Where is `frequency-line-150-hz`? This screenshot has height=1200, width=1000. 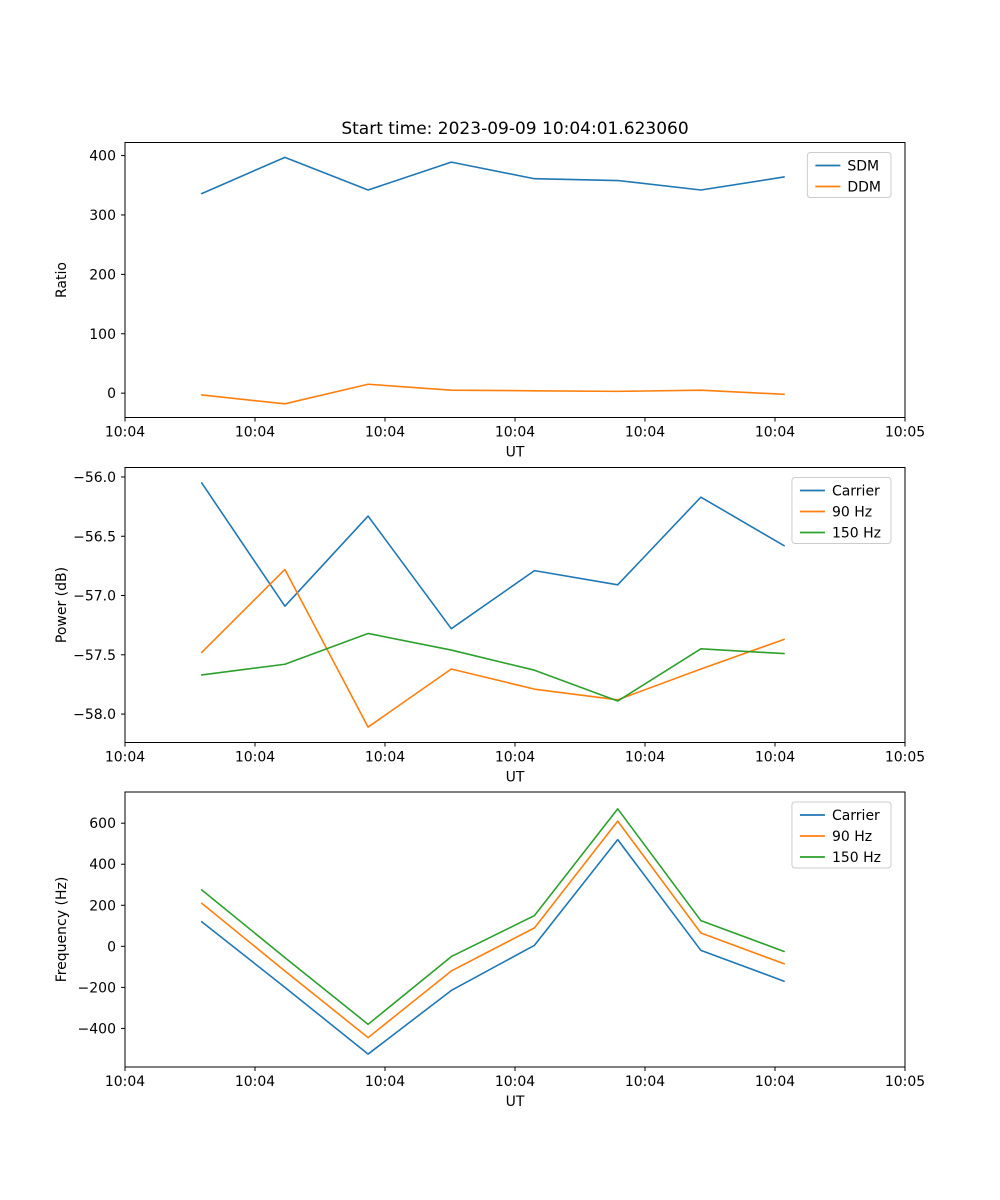 frequency-line-150-hz is located at coordinates (492, 917).